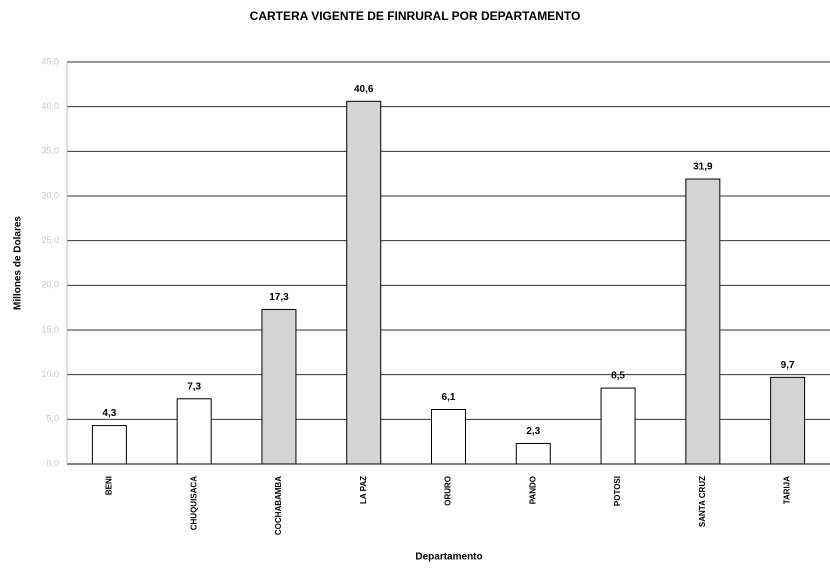  I want to click on x-tick-label: POTOSI, so click(617, 491).